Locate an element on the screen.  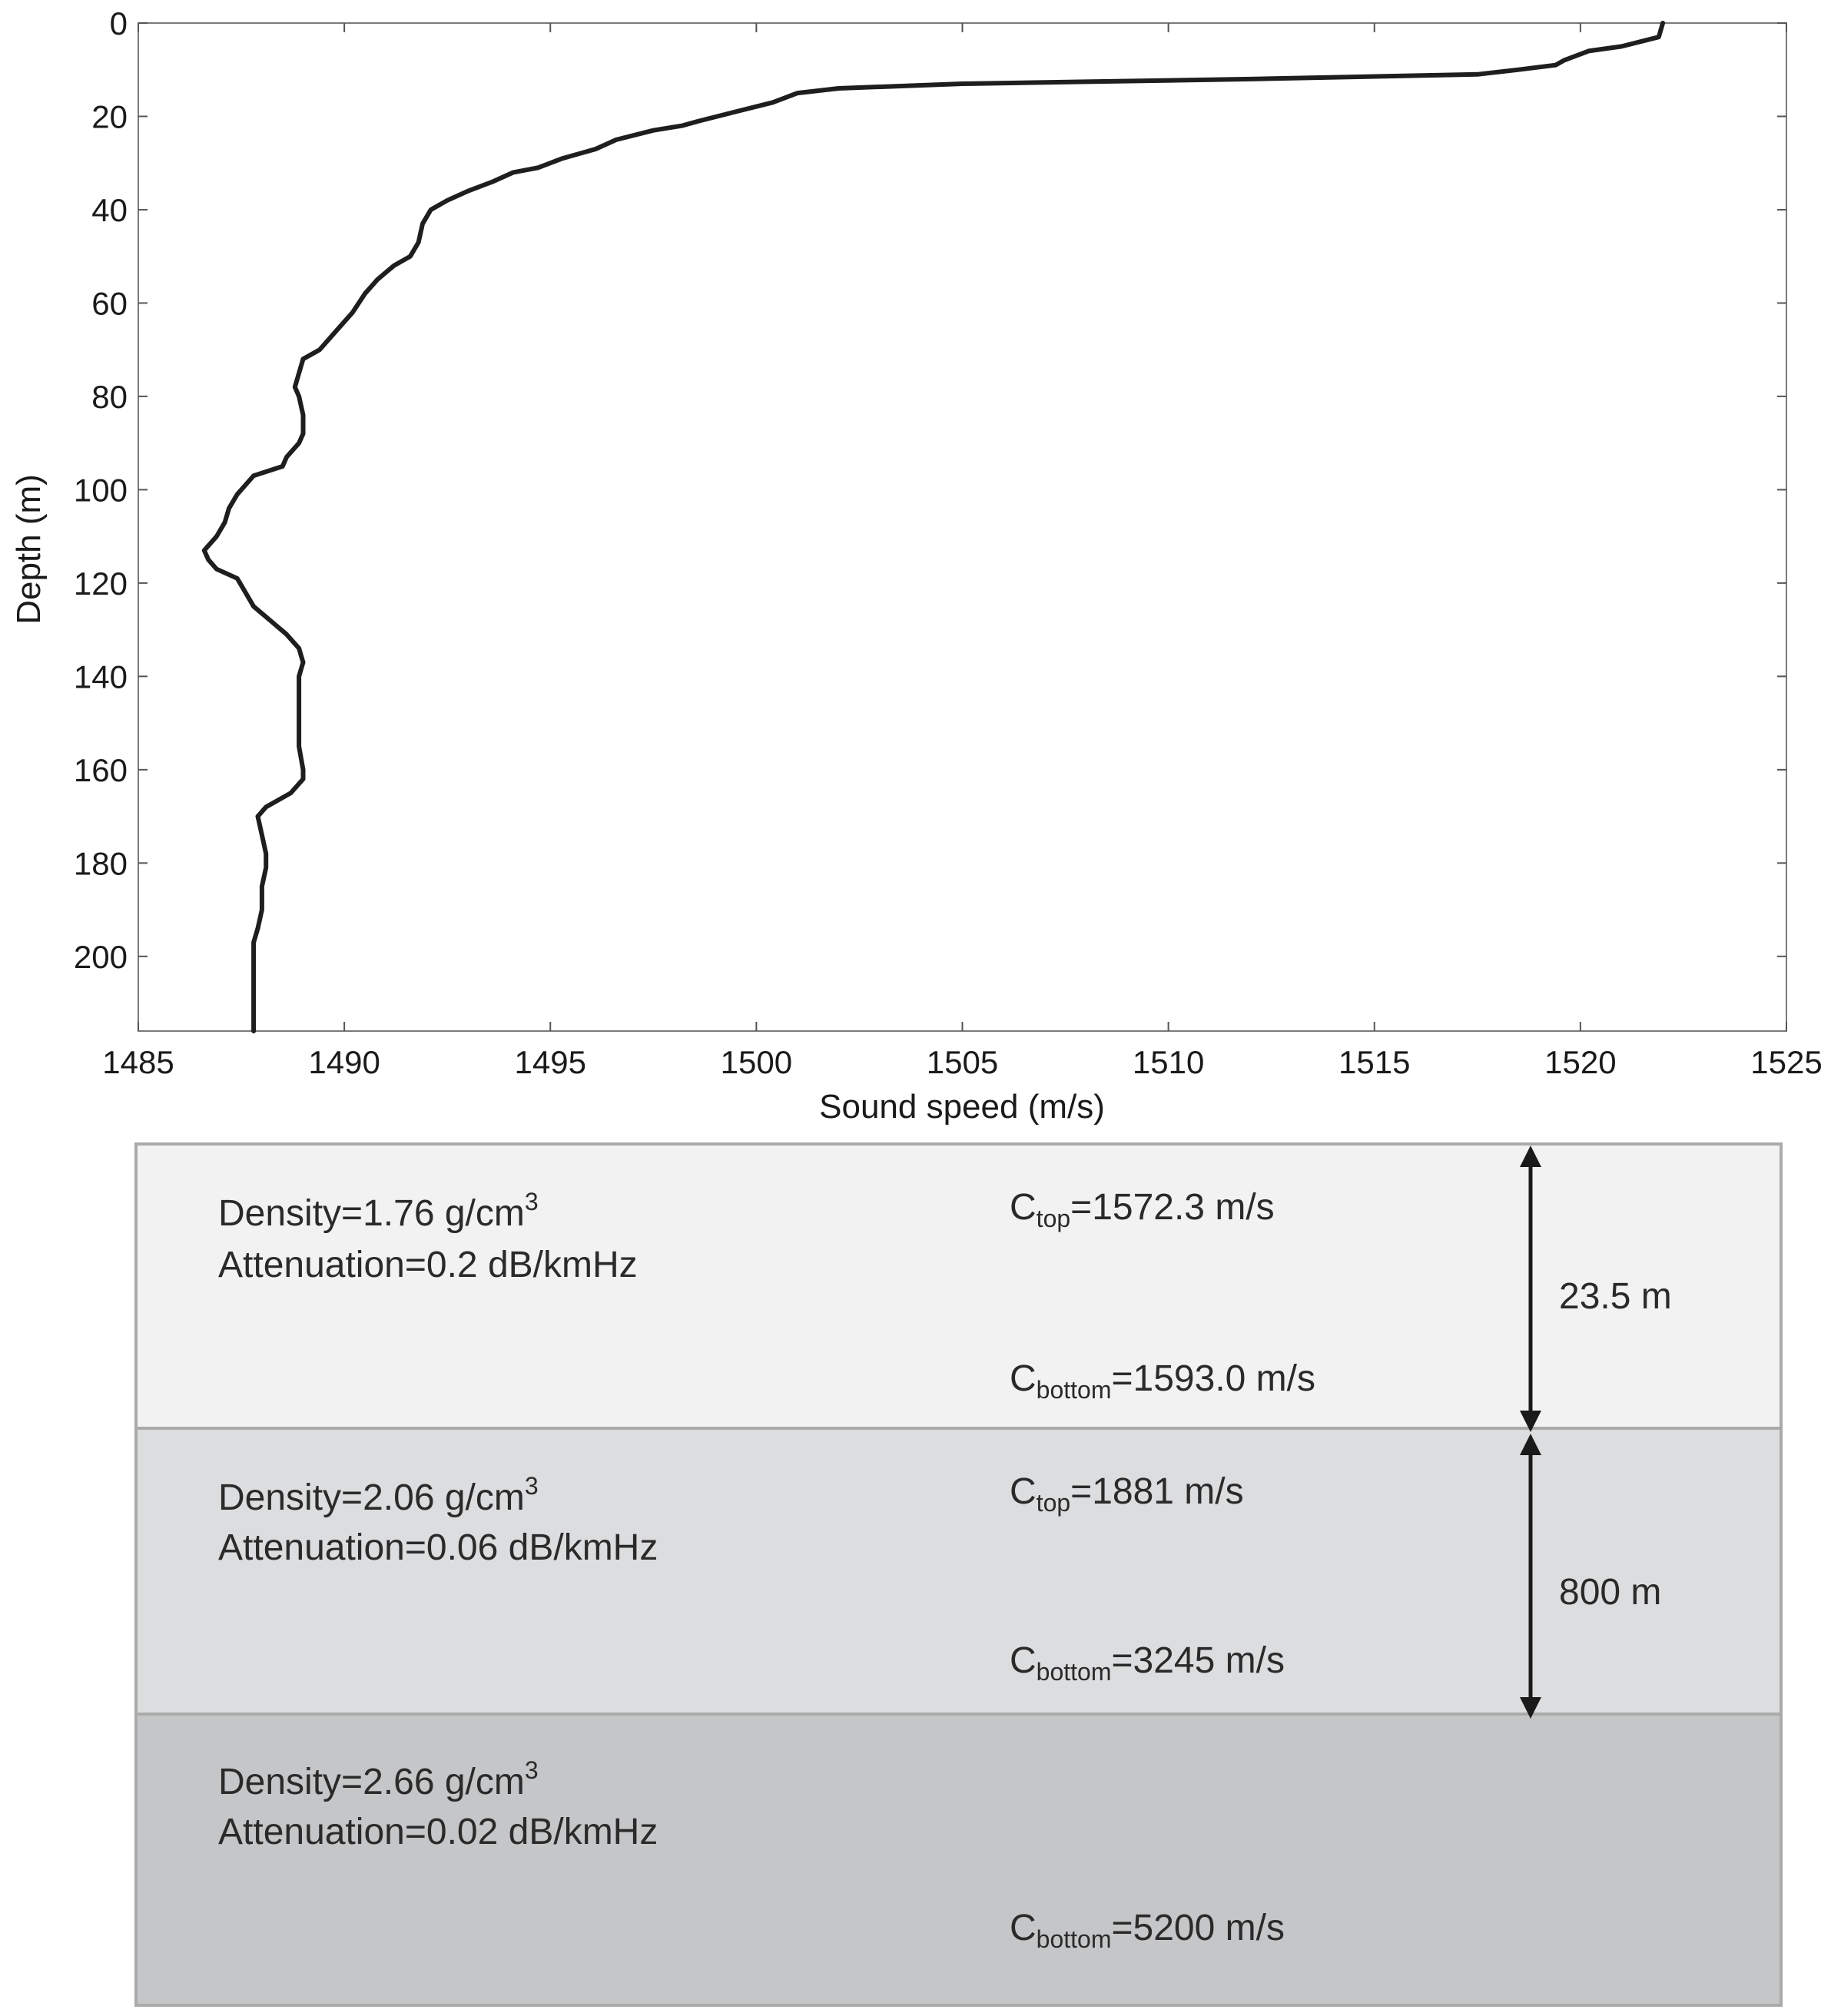
y-tick-label: 200 is located at coordinates (101, 957).